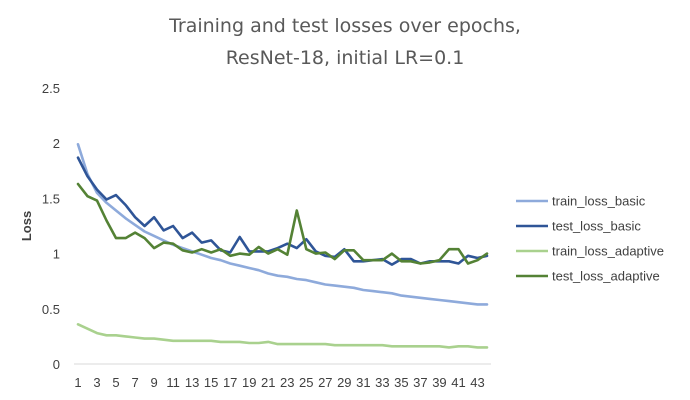 The width and height of the screenshot is (690, 400). Describe the element at coordinates (51, 198) in the screenshot. I see `y-tick-label: 1.5` at that location.